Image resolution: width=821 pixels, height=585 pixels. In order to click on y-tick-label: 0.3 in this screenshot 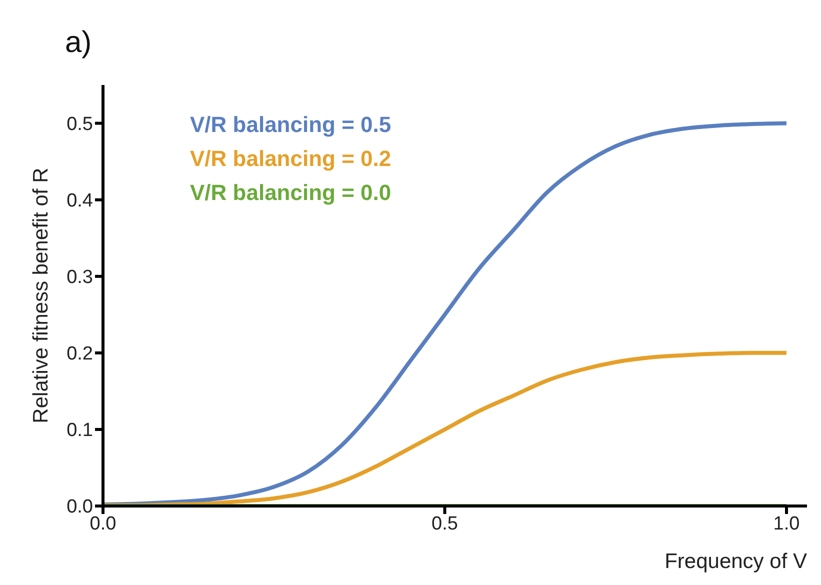, I will do `click(79, 277)`.